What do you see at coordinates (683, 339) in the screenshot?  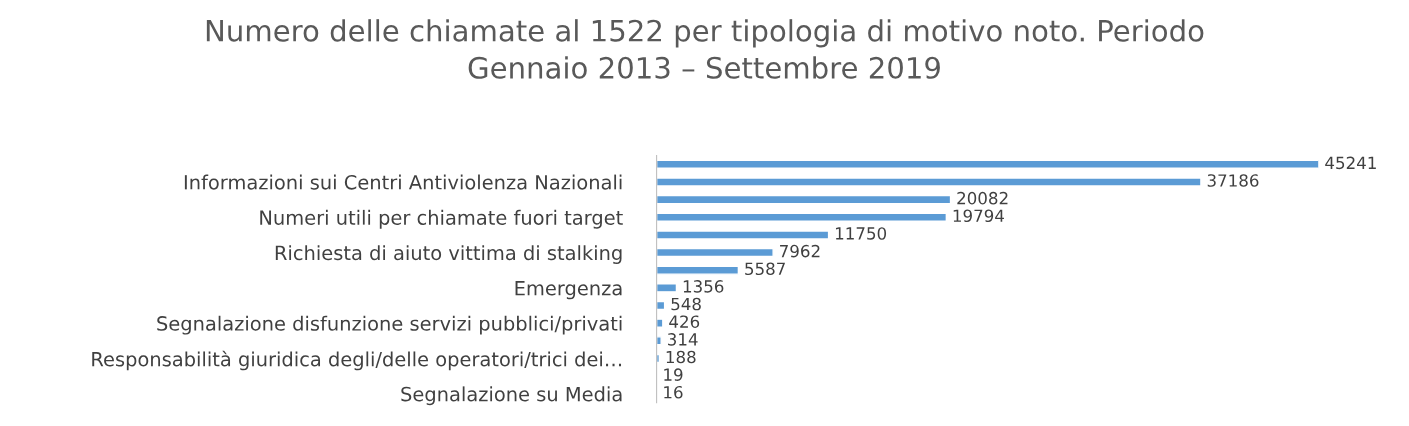 I see `data-label: 314` at bounding box center [683, 339].